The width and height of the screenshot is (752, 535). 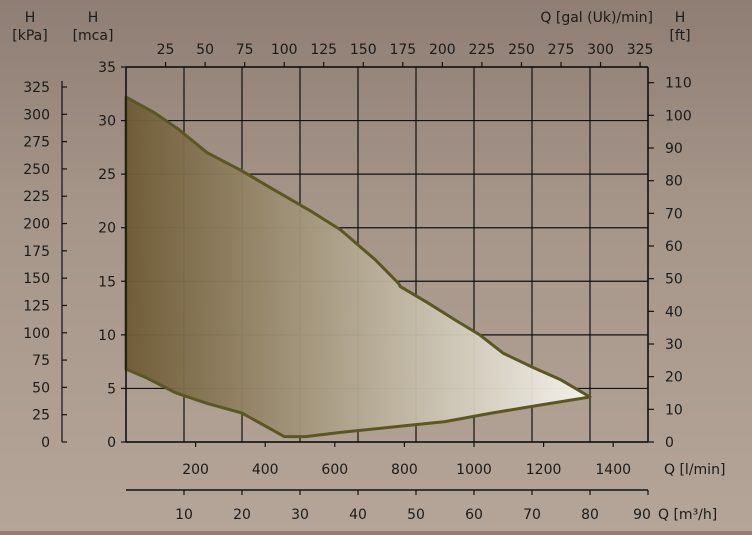 What do you see at coordinates (265, 470) in the screenshot?
I see `tick-label-lmin: 400` at bounding box center [265, 470].